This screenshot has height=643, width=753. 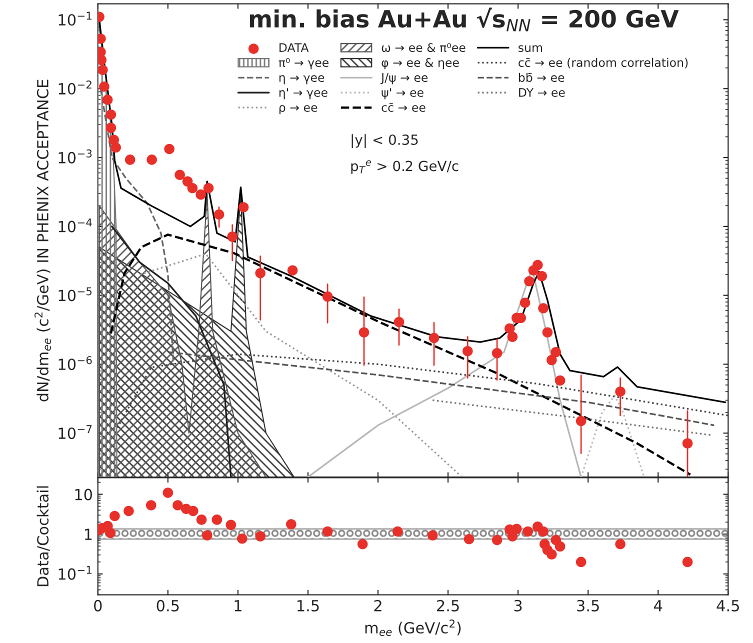 What do you see at coordinates (298, 109) in the screenshot?
I see `legend-label: ρ → ee` at bounding box center [298, 109].